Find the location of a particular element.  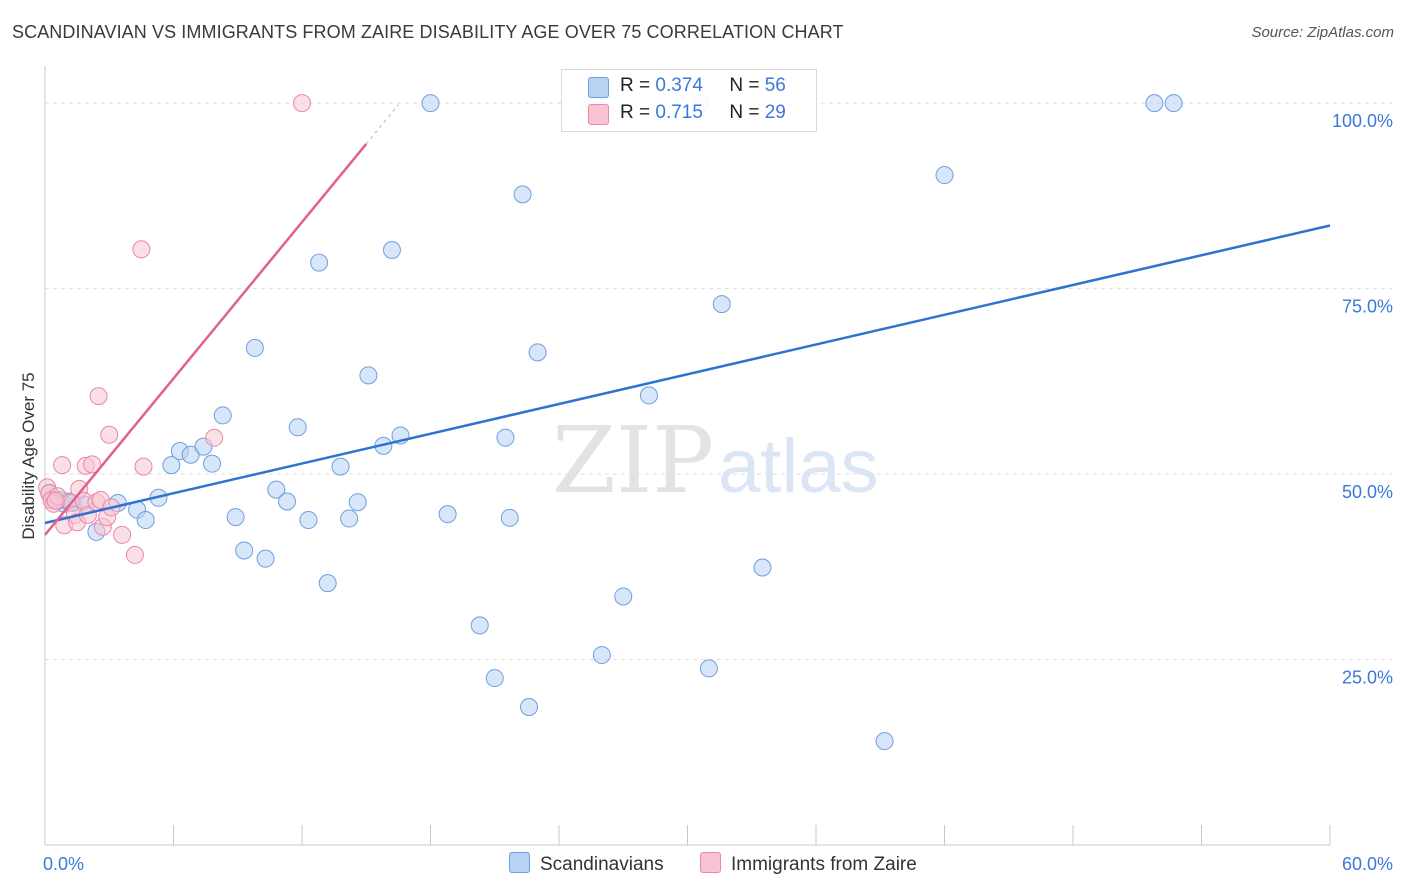

x-tick-label: 60.0% is located at coordinates (1367, 864).